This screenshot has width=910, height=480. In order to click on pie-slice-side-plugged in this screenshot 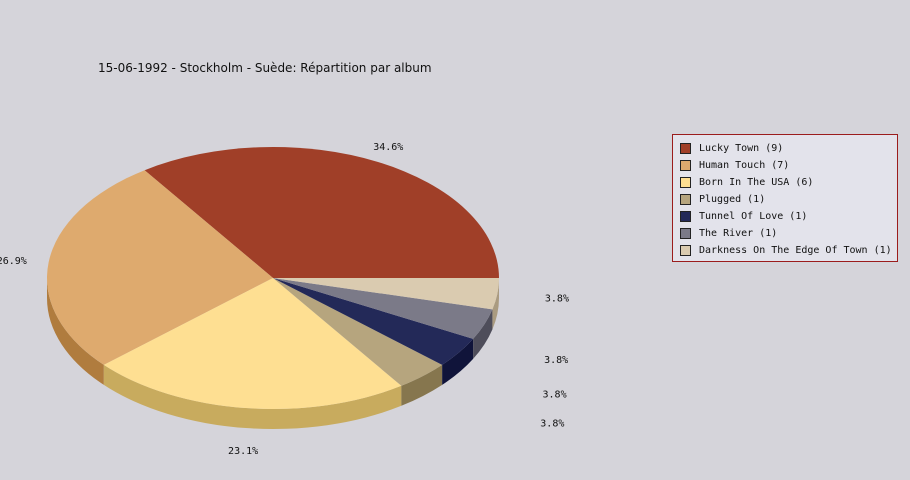, I will do `click(422, 385)`.